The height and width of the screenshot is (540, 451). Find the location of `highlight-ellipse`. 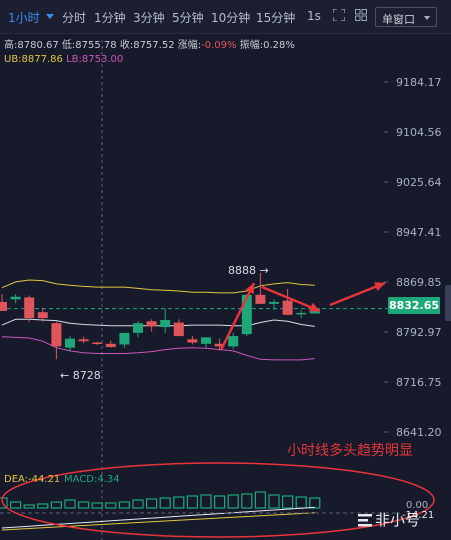

highlight-ellipse is located at coordinates (218, 500).